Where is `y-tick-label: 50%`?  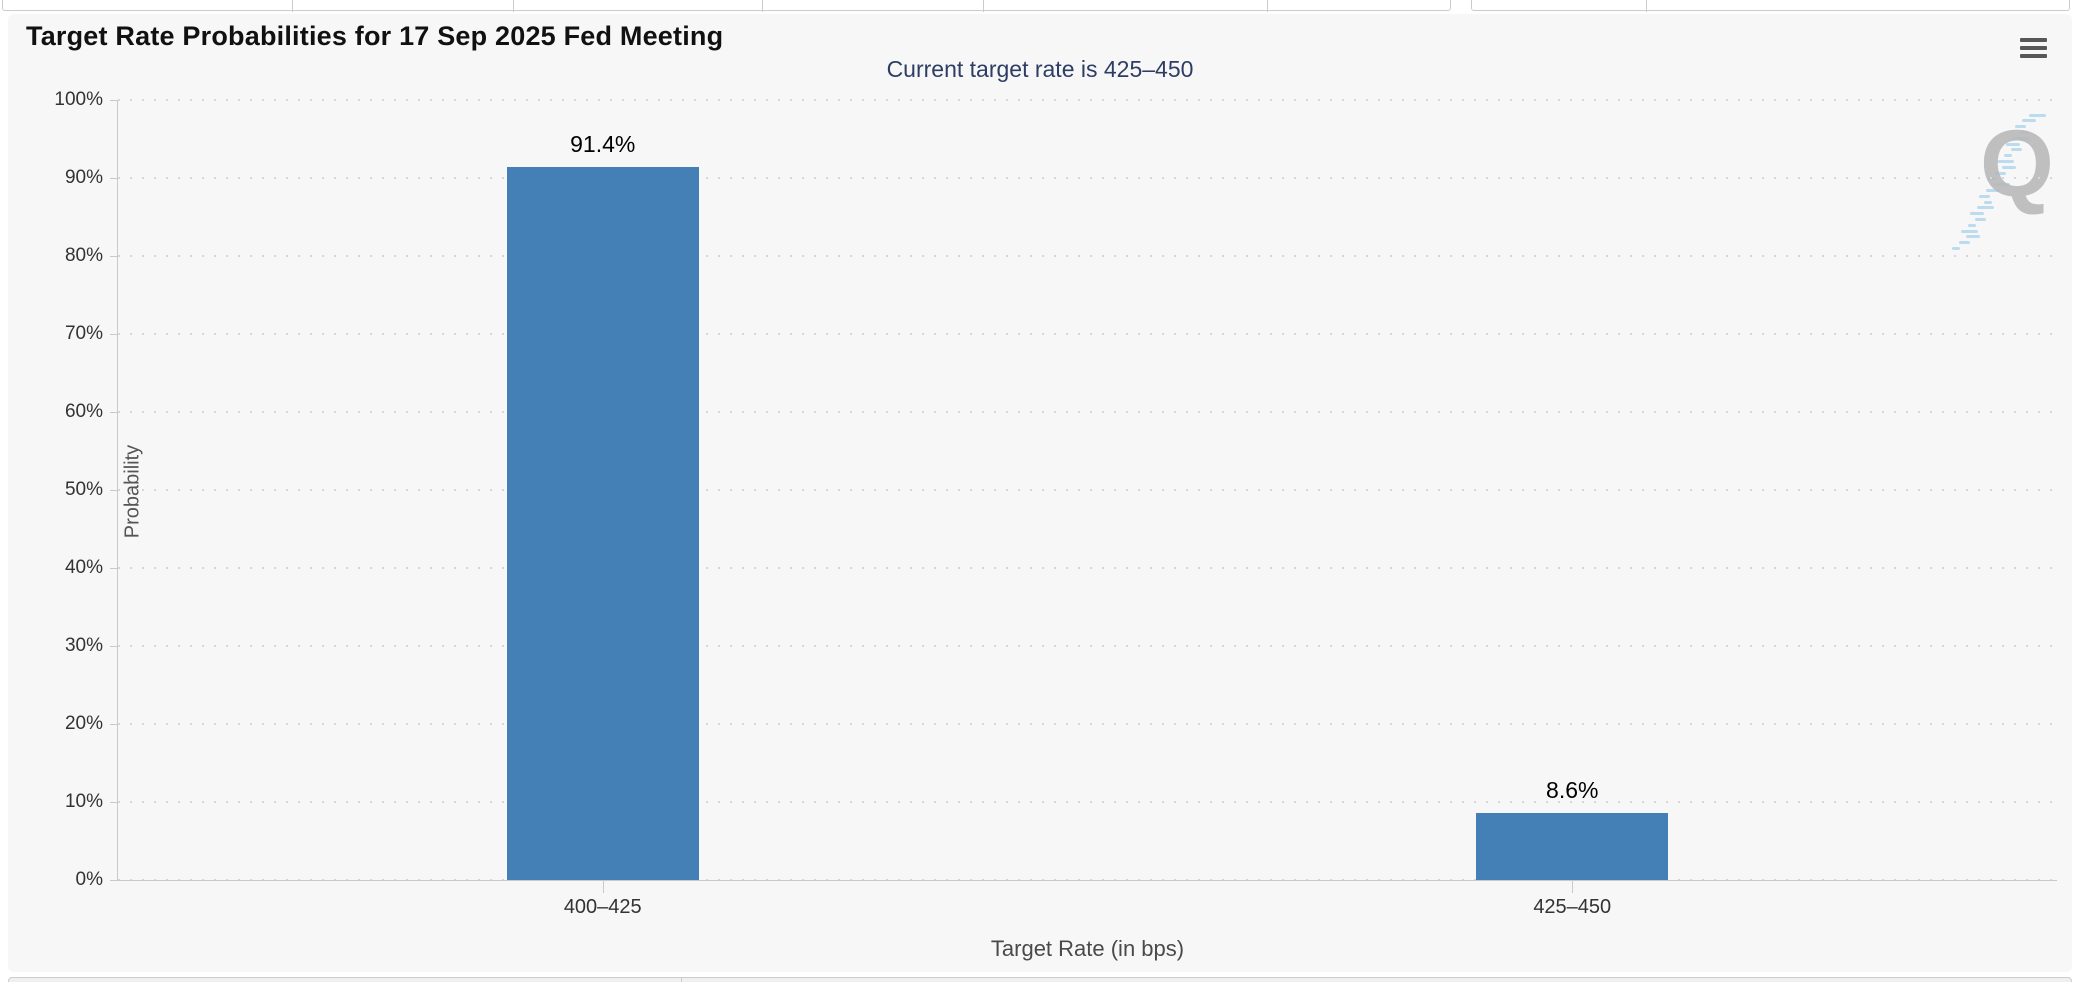
y-tick-label: 50% is located at coordinates (83, 489).